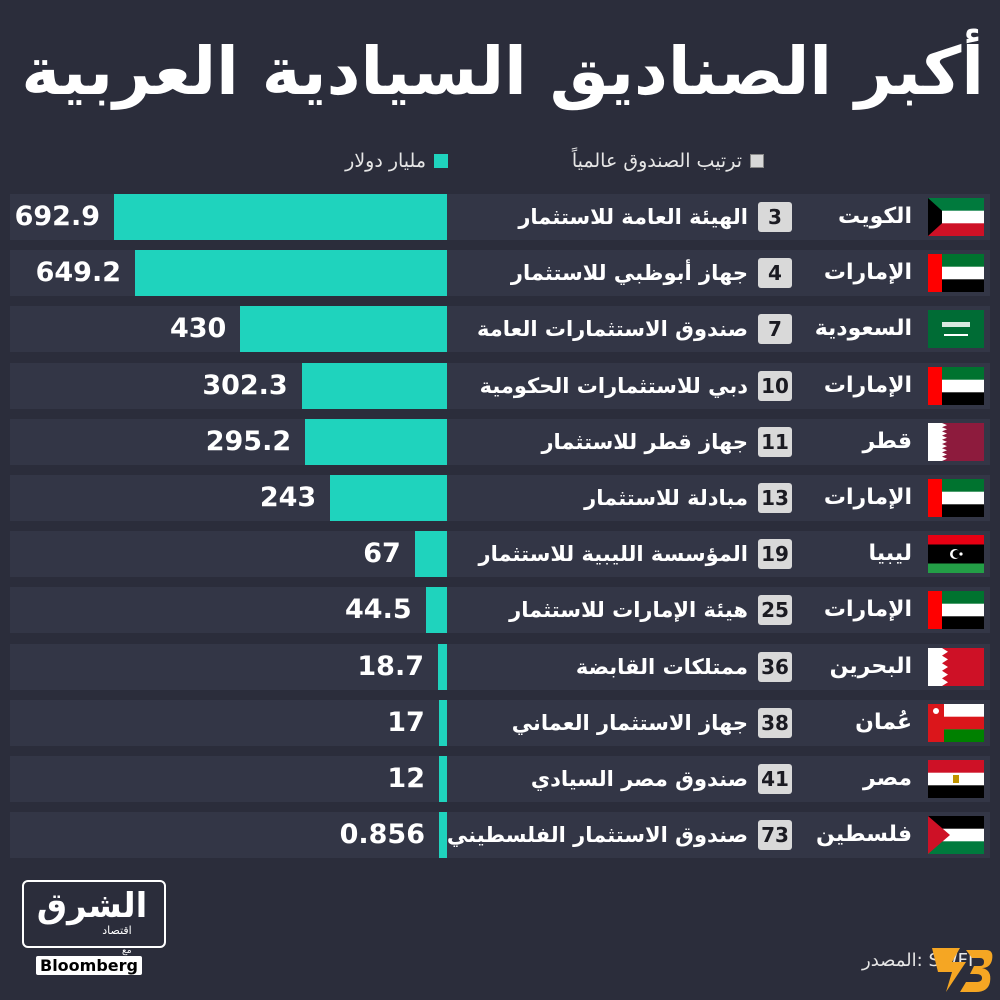  Describe the element at coordinates (597, 835) in the screenshot. I see `fund-name: صندوق الاستثمار الفلسطيني` at that location.